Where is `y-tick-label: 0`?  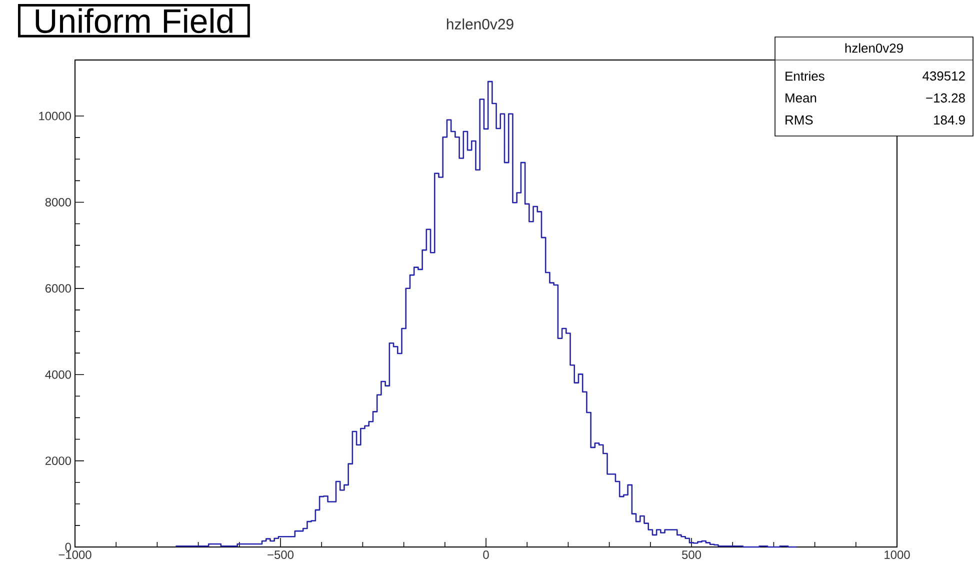
y-tick-label: 0 is located at coordinates (68, 547).